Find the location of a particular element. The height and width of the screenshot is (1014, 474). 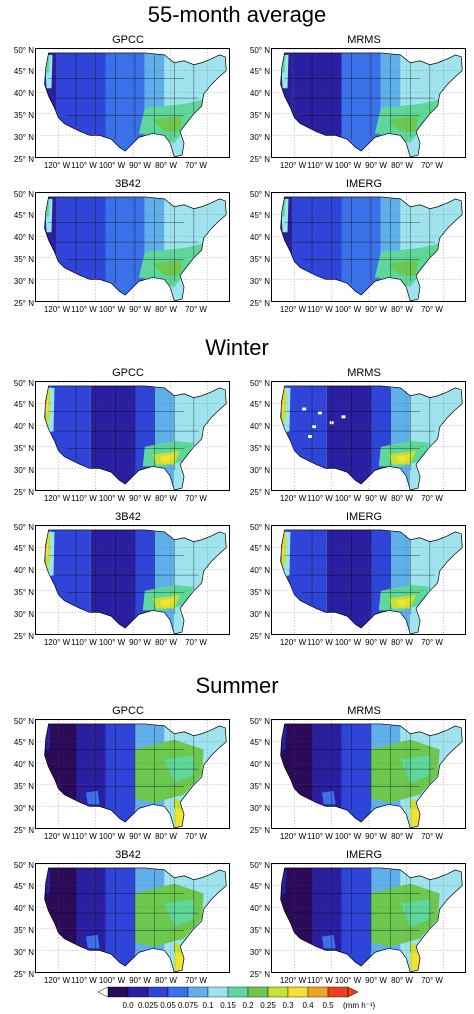

colorbar-tick-label: 0.05 is located at coordinates (168, 1005).